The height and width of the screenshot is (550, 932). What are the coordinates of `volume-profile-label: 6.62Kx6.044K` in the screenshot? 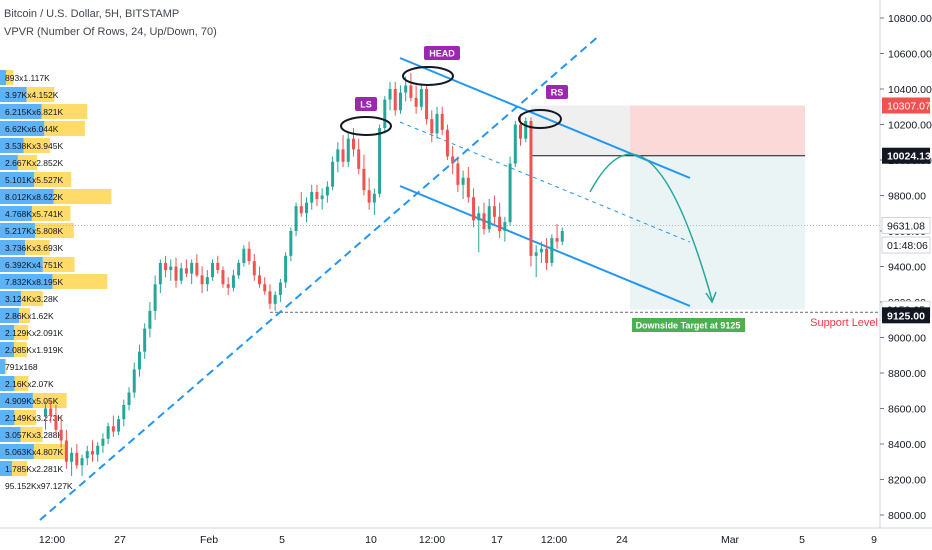 It's located at (32, 129).